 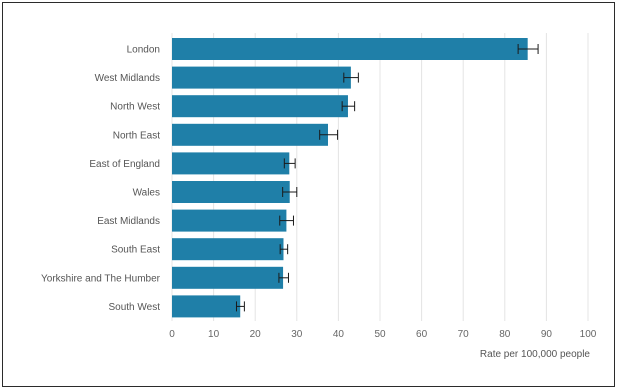 I want to click on x-tick-label: 10, so click(x=214, y=334).